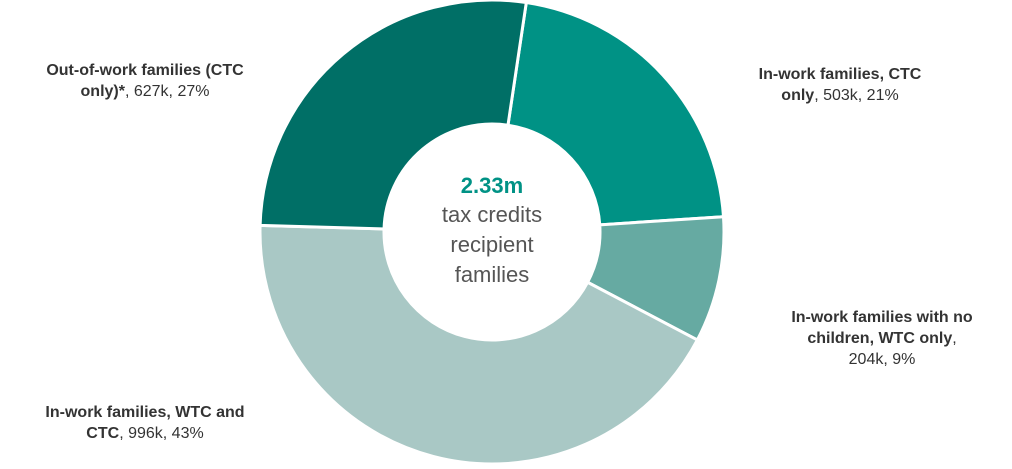 The height and width of the screenshot is (469, 1012). I want to click on slice-label-wtc-and-ctc: In-work families, WTC and CTC, 996k, 43%, so click(145, 423).